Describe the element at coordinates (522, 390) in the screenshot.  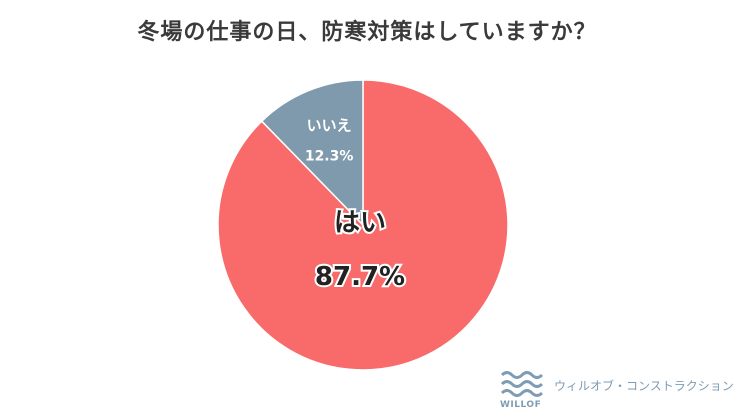
I see `wave-logo-icon: WILLOF` at that location.